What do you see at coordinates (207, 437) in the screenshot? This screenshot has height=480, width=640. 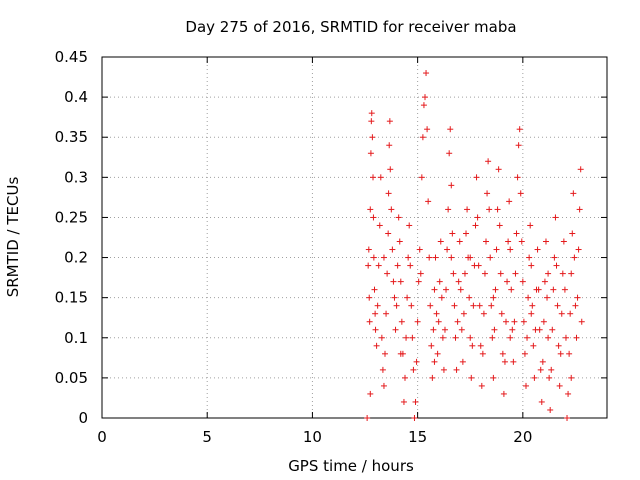 I see `x-tick-label: 5` at bounding box center [207, 437].